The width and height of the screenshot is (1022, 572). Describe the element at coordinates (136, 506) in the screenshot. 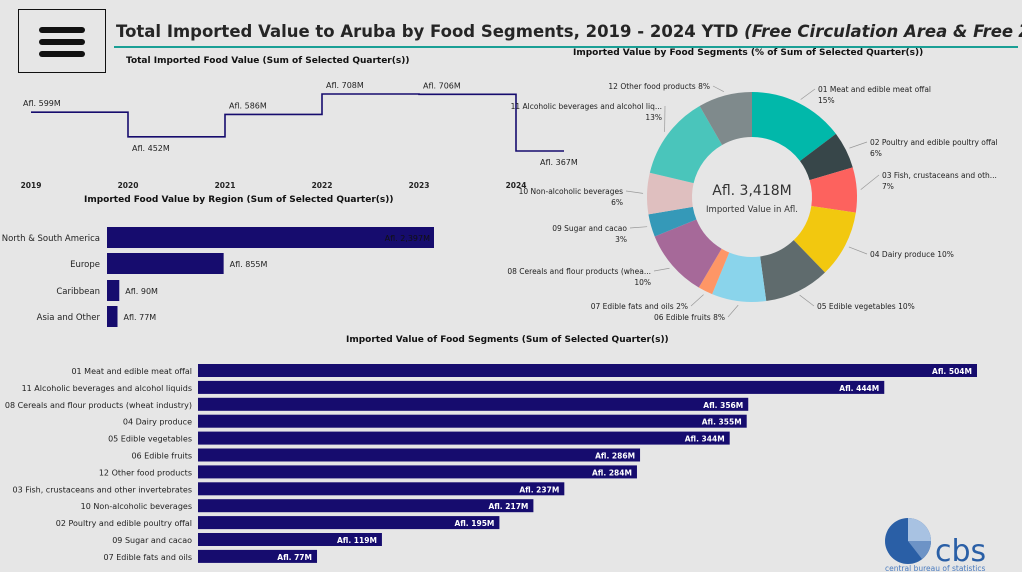

I see `segment-category-label: 10 Non-alcoholic beverages` at that location.